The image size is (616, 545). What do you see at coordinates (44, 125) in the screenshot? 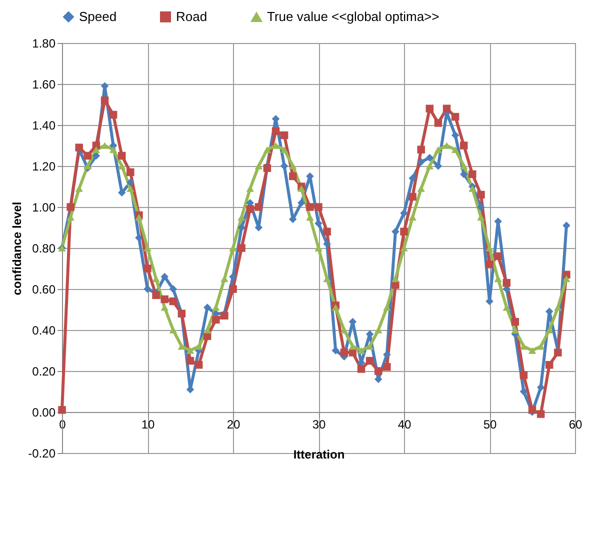
I see `y-tick-label: 1.40` at bounding box center [44, 125].